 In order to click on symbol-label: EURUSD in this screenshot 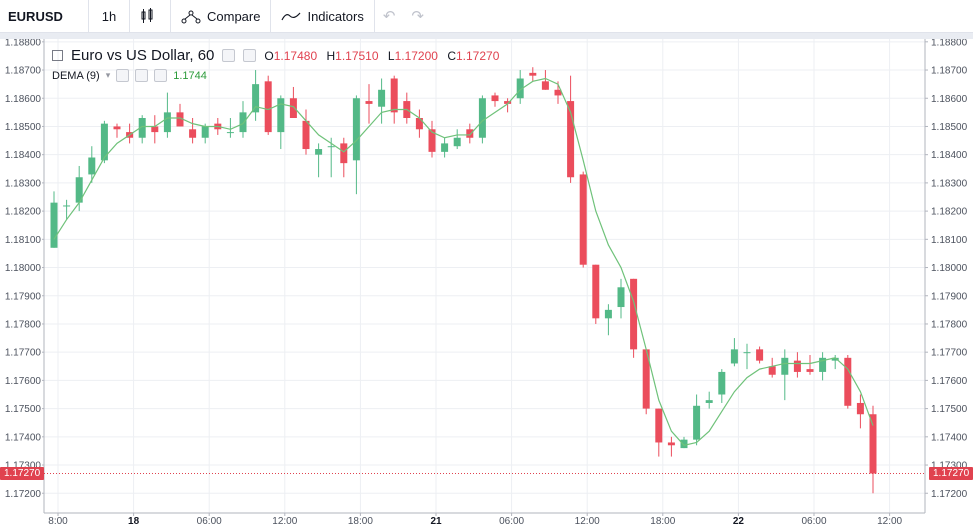, I will do `click(35, 16)`.